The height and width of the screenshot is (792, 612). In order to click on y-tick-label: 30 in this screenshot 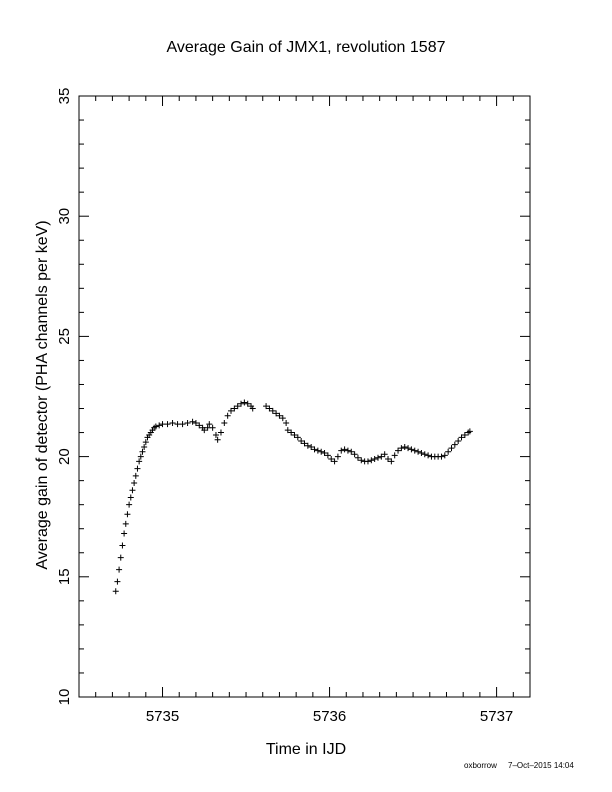, I will do `click(64, 216)`.